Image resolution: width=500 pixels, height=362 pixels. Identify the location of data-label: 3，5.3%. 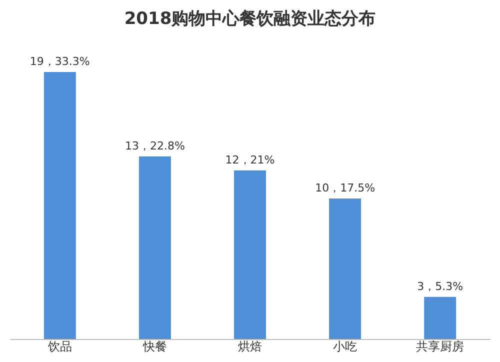
(440, 286).